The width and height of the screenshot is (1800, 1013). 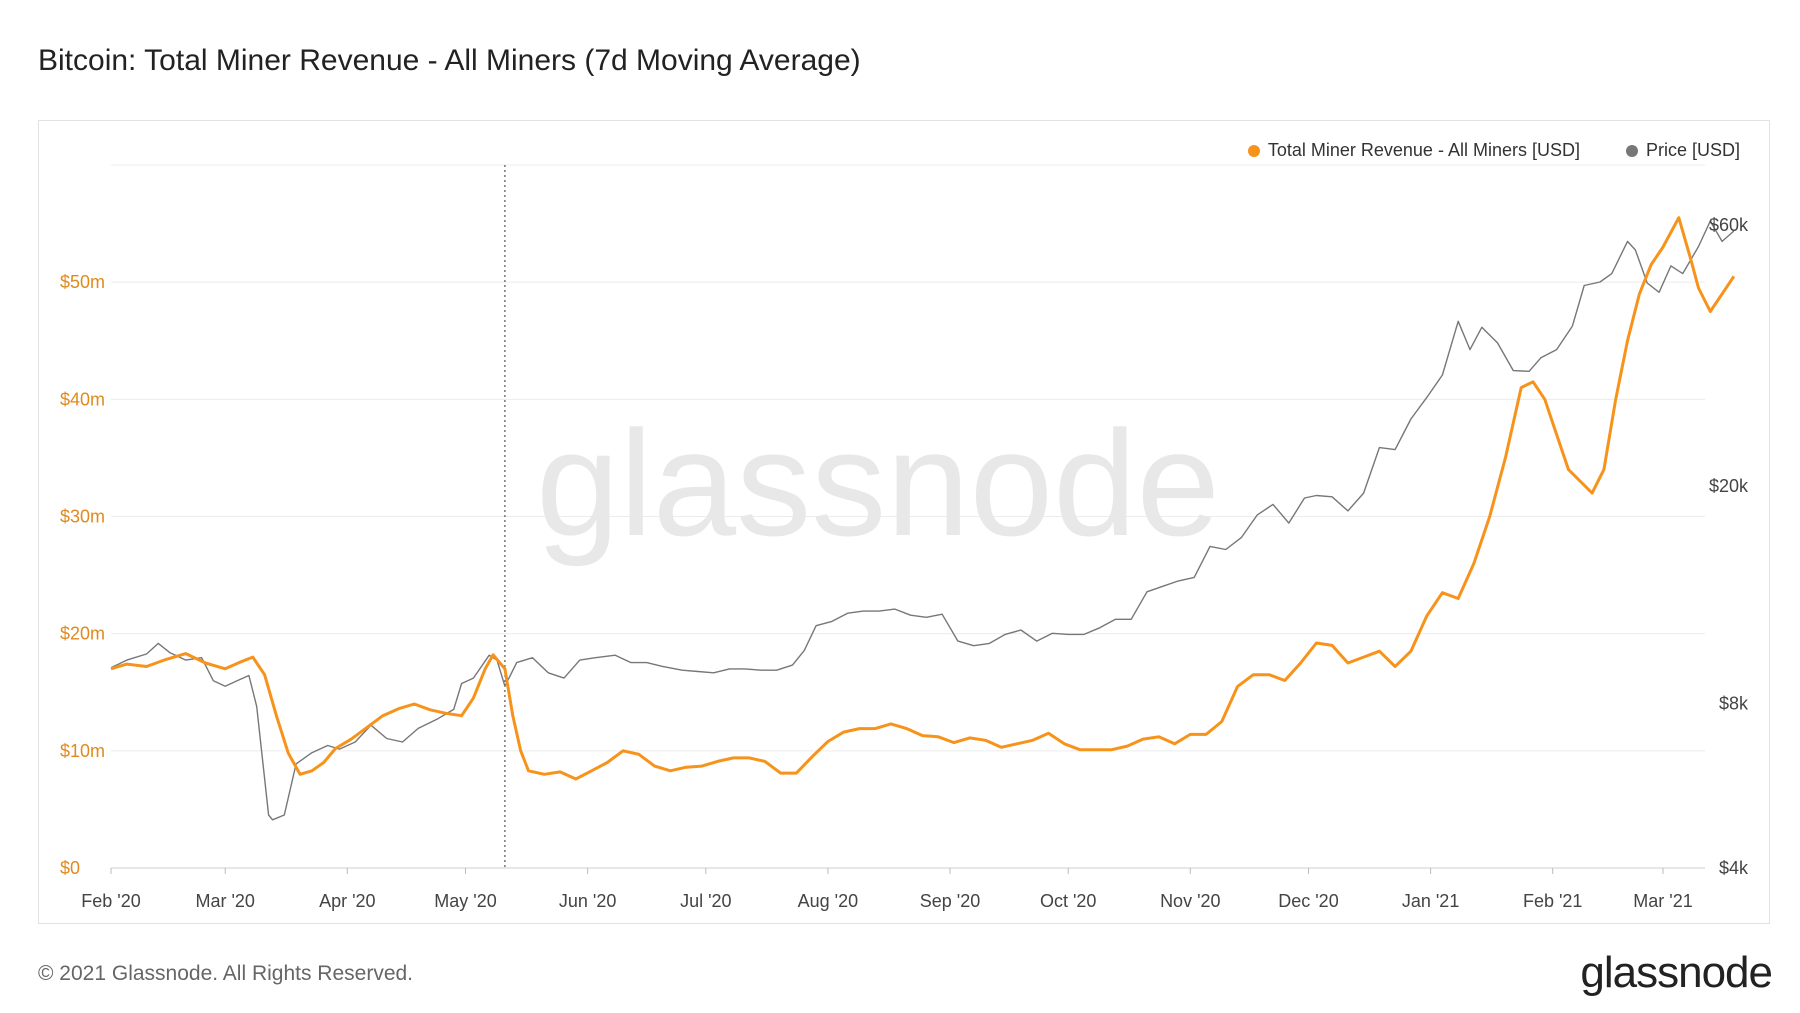 I want to click on x-tick-label: May '20, so click(x=465, y=901).